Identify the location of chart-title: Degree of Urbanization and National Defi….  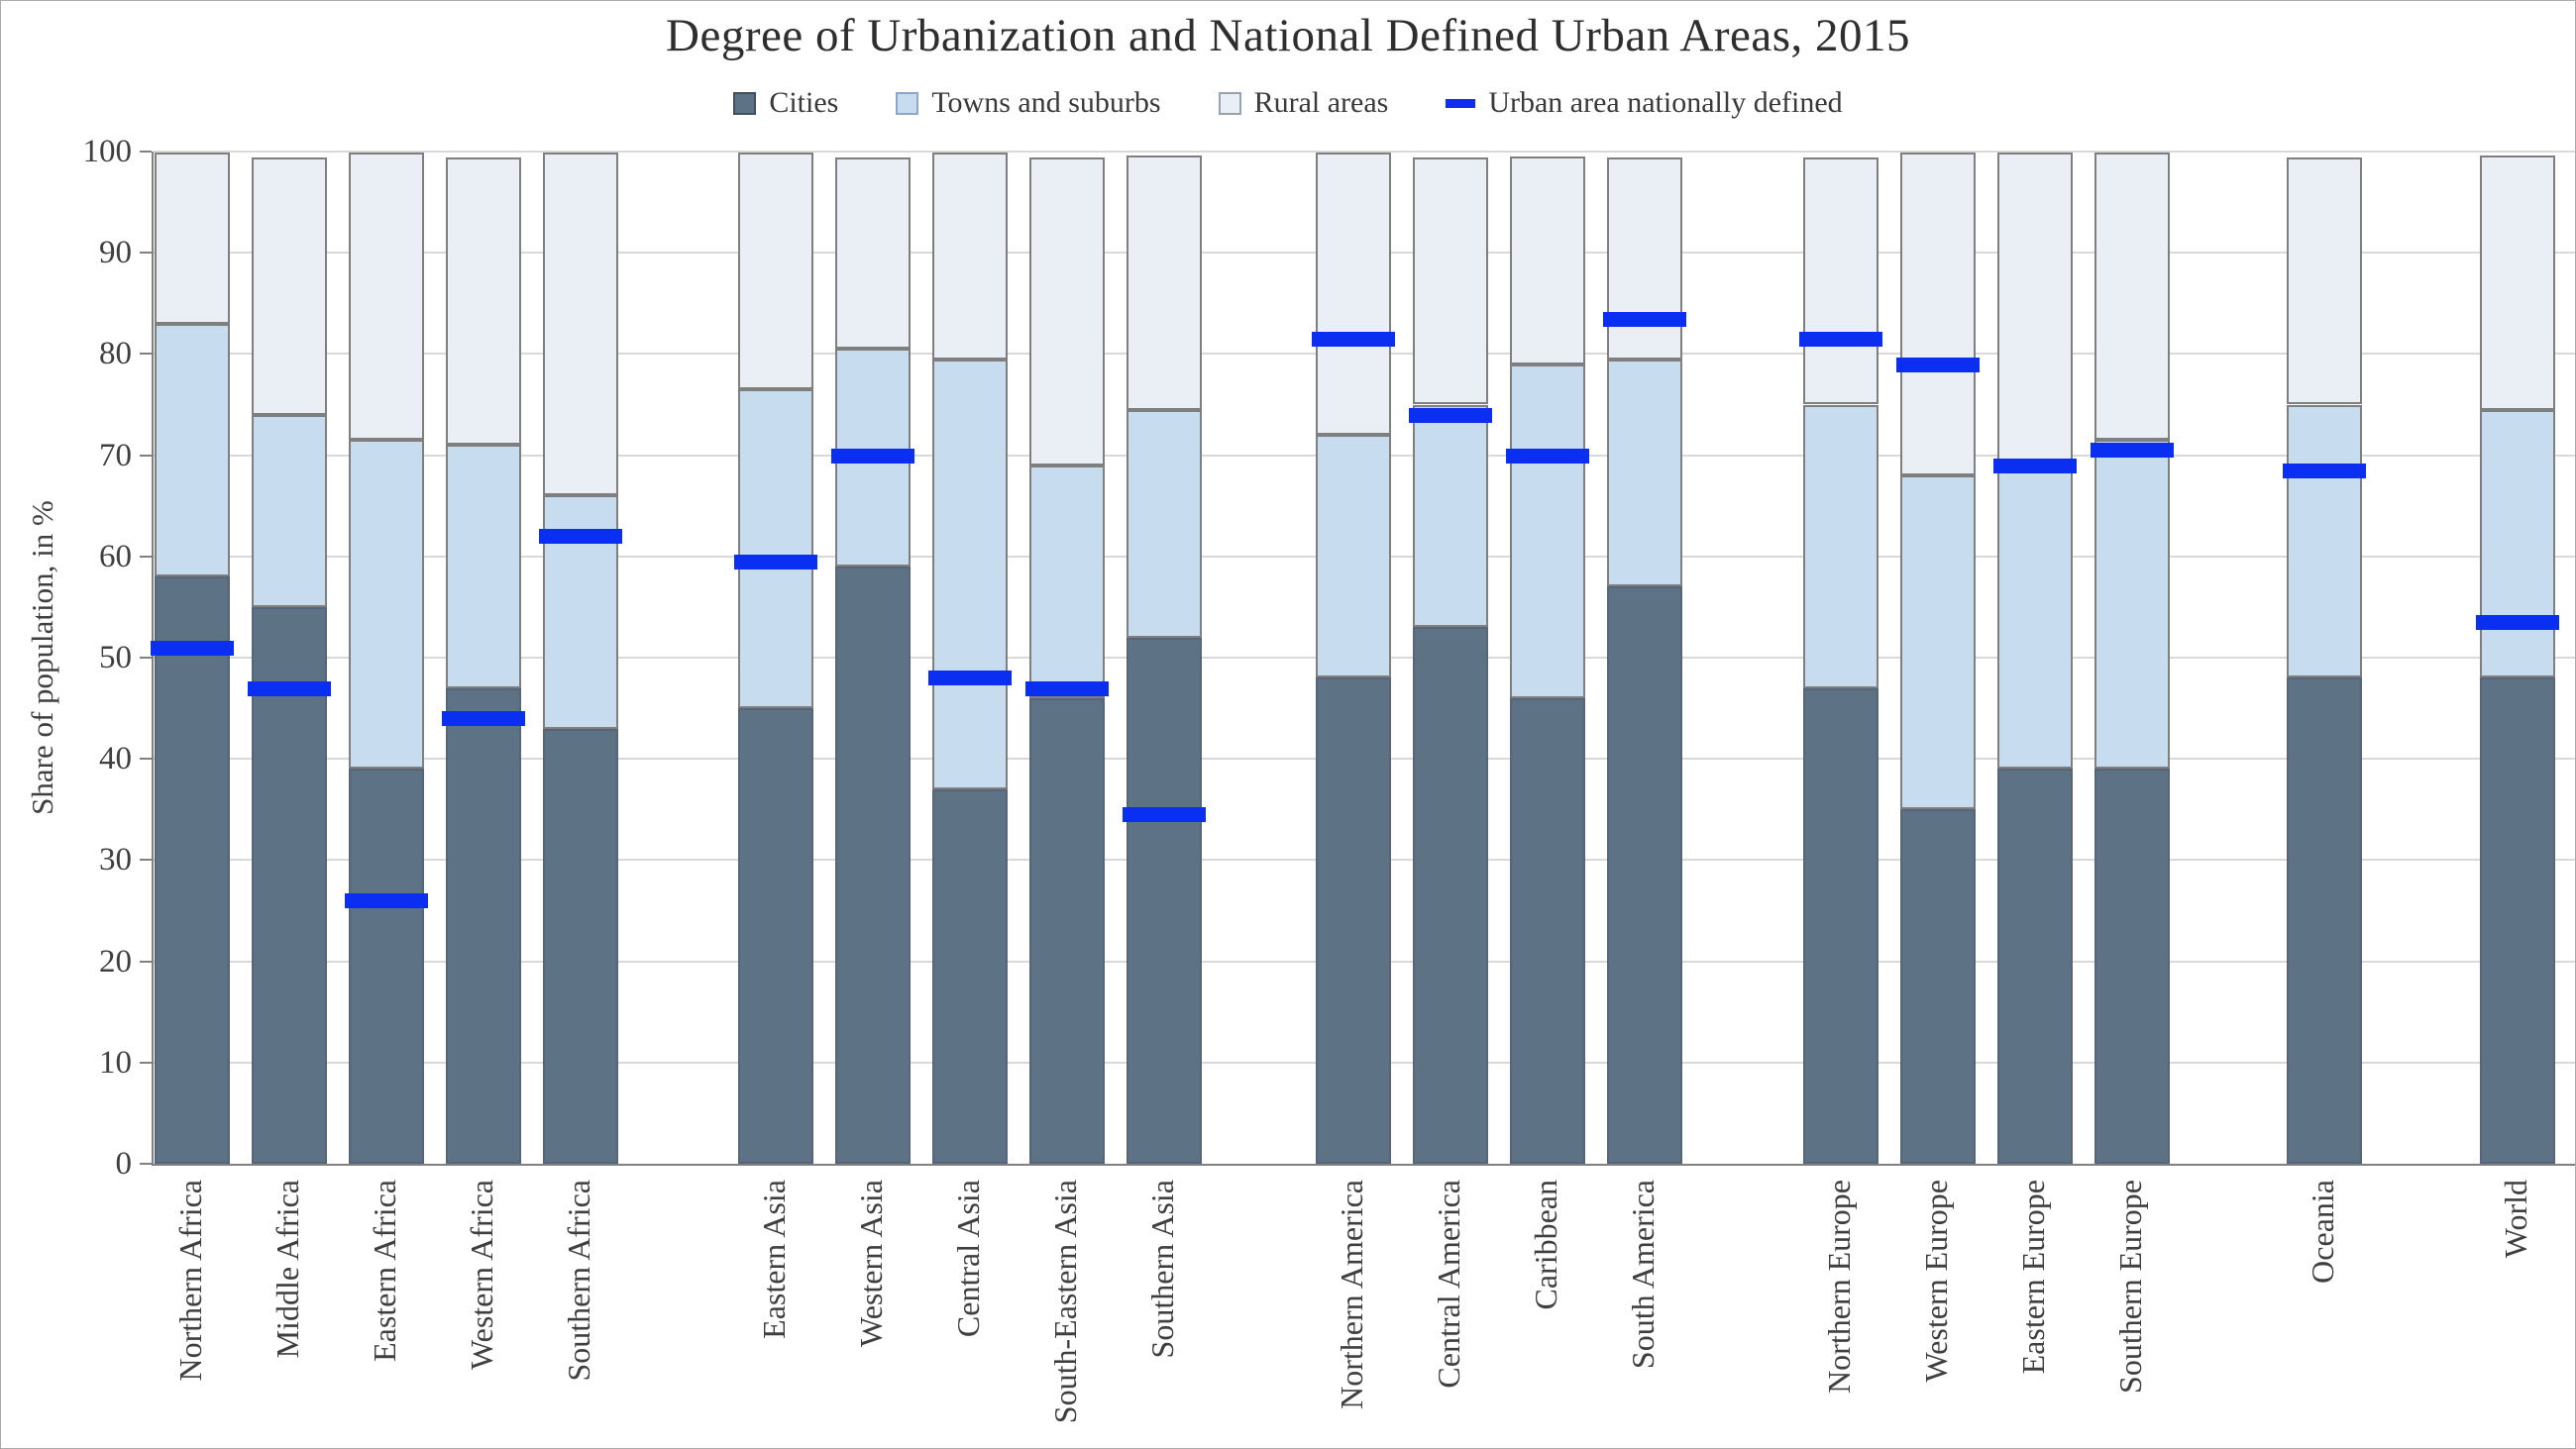
(1288, 35).